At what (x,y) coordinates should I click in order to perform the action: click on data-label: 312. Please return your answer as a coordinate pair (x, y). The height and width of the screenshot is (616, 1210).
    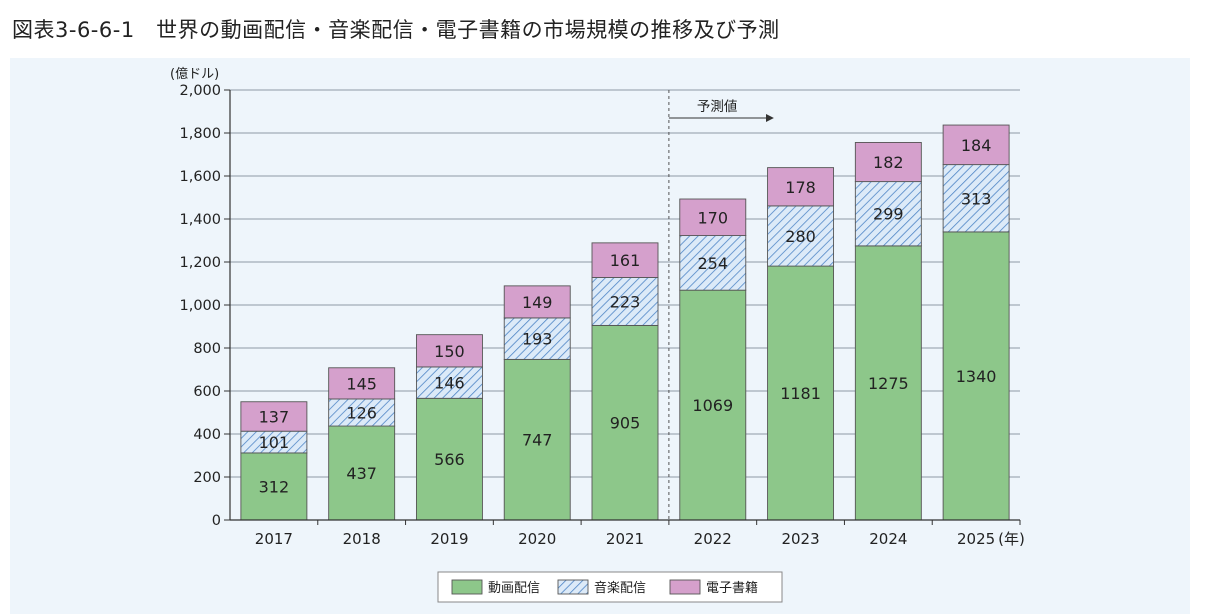
    Looking at the image, I should click on (274, 486).